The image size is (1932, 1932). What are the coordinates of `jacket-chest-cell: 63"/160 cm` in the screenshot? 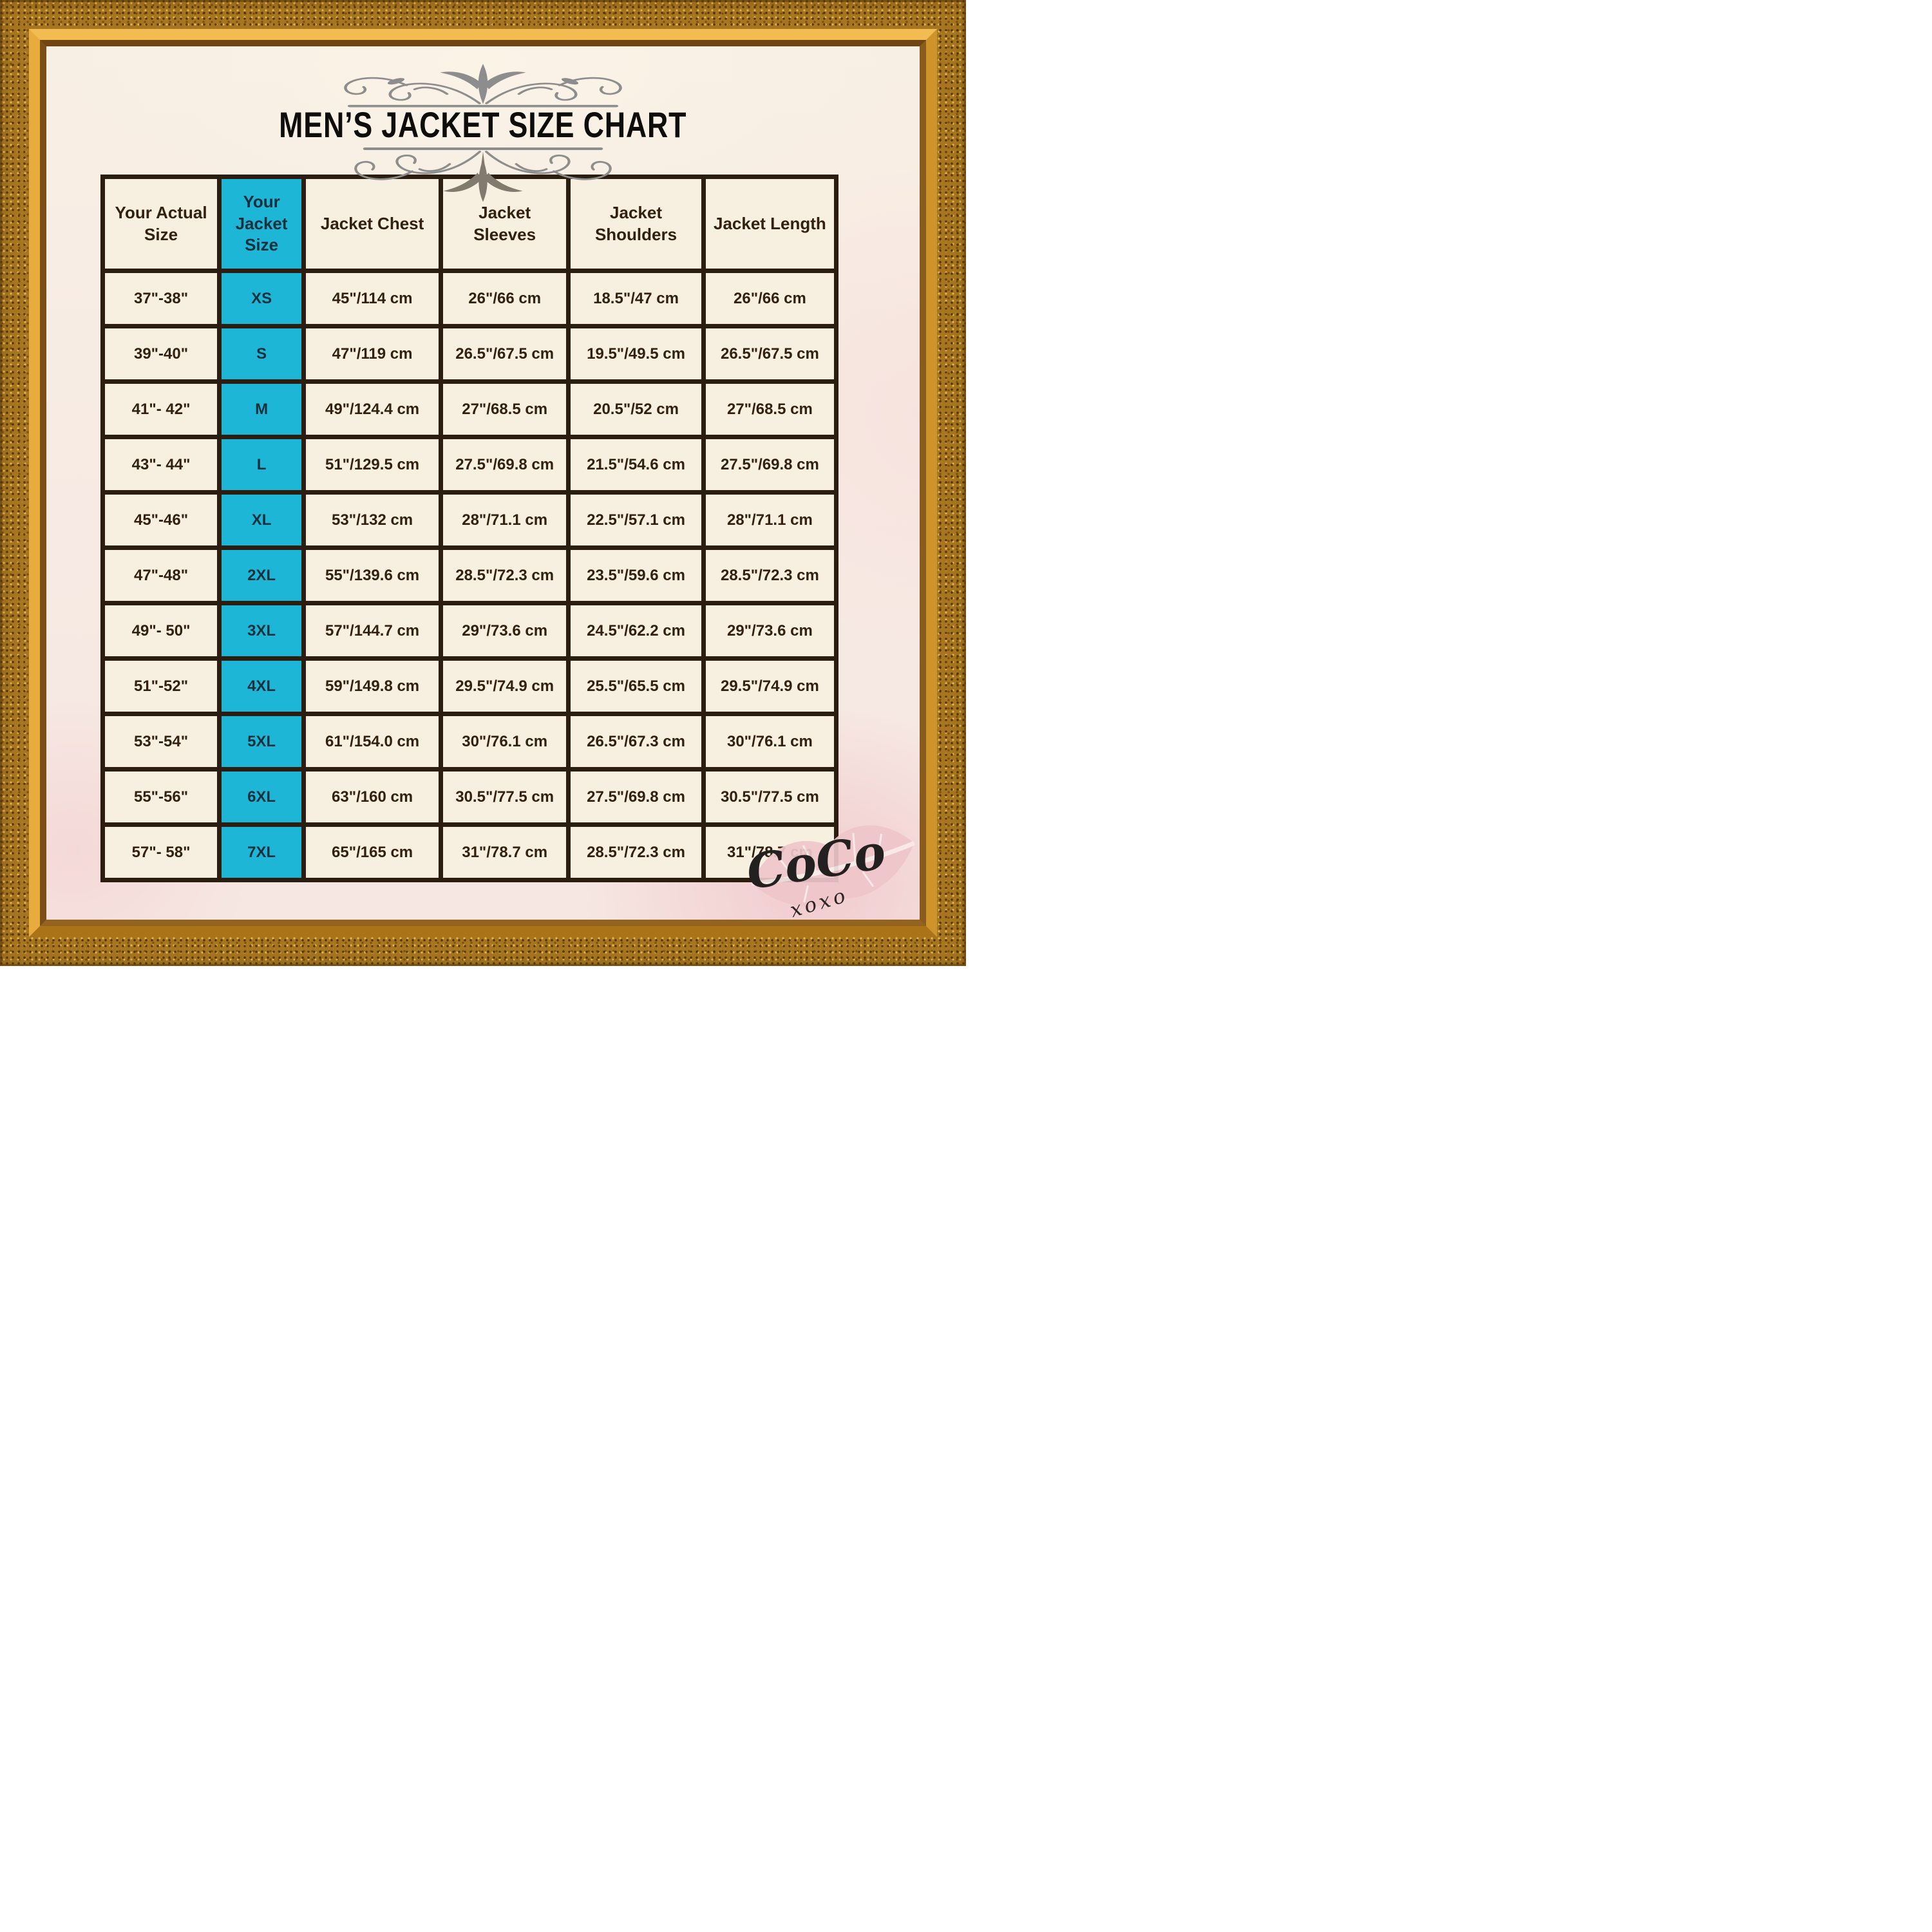 It's located at (372, 797).